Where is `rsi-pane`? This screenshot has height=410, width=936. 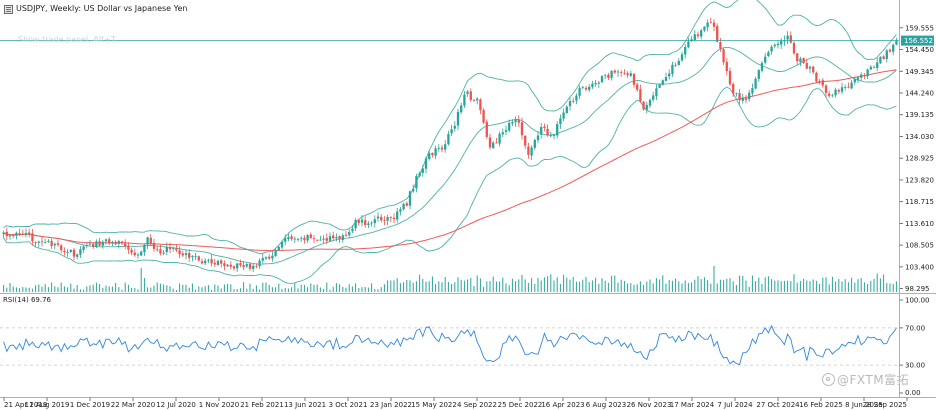 rsi-pane is located at coordinates (450, 345).